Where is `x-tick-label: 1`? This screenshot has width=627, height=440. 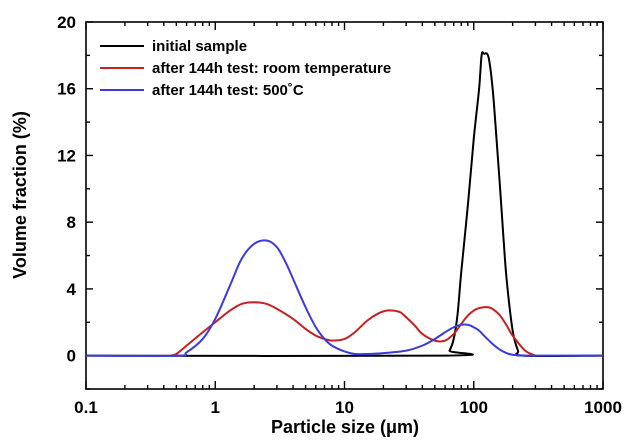 x-tick-label: 1 is located at coordinates (215, 407).